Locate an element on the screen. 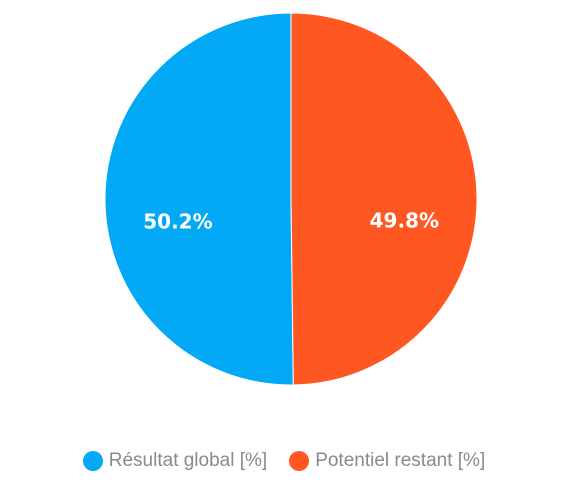 The width and height of the screenshot is (568, 483). legend-swatch-resultat-global is located at coordinates (92, 461).